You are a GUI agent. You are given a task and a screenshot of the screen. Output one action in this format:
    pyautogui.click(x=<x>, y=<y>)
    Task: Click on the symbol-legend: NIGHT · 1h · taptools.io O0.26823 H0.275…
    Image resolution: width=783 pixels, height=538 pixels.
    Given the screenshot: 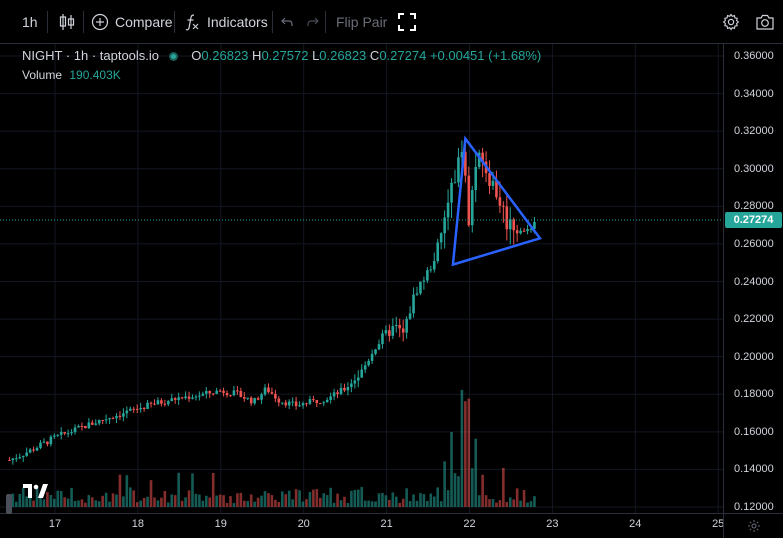 What is the action you would take?
    pyautogui.click(x=281, y=55)
    